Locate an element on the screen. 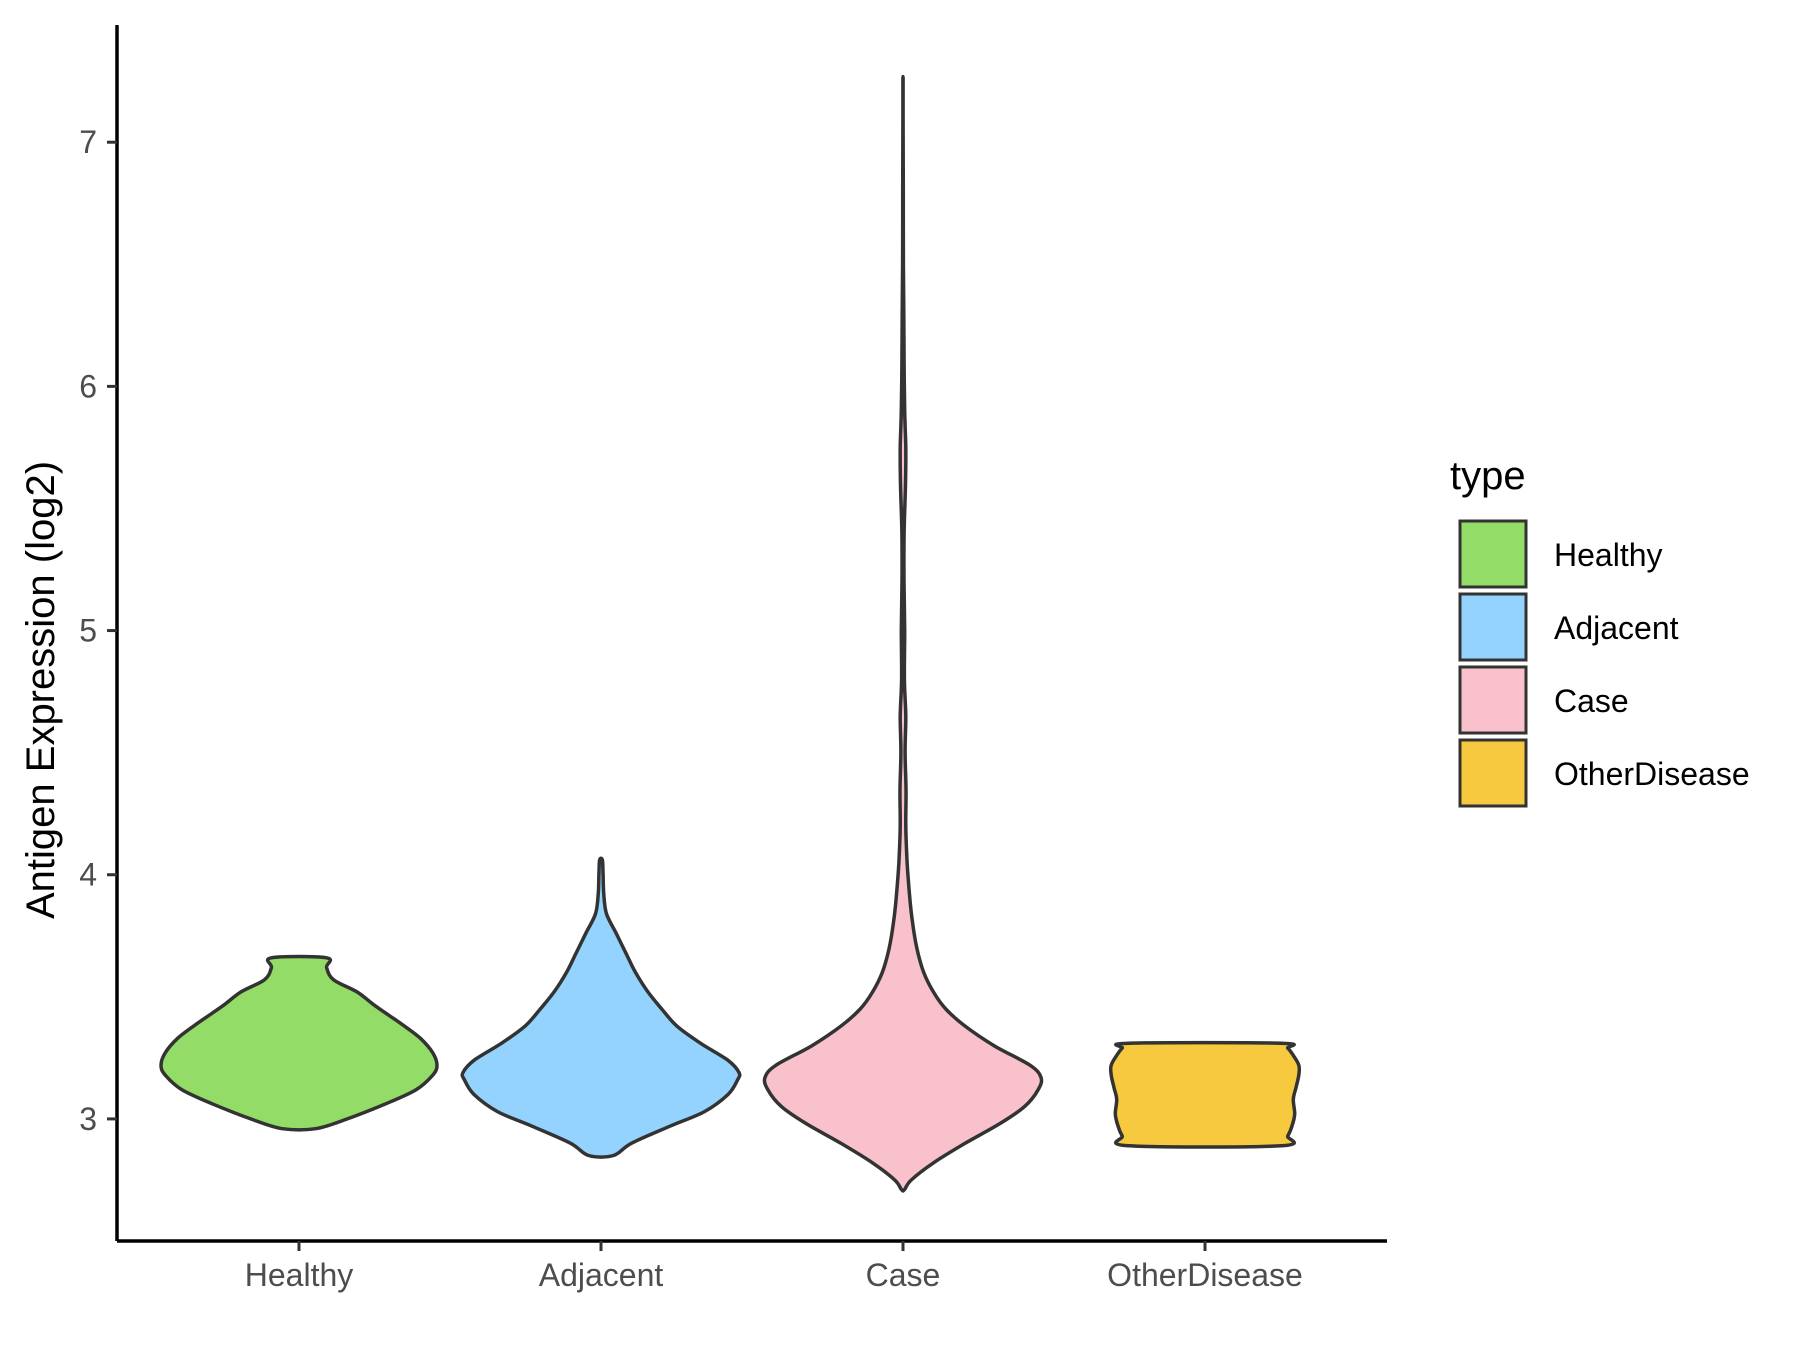 The image size is (1800, 1350). y-tick-label: 6 is located at coordinates (88, 386).